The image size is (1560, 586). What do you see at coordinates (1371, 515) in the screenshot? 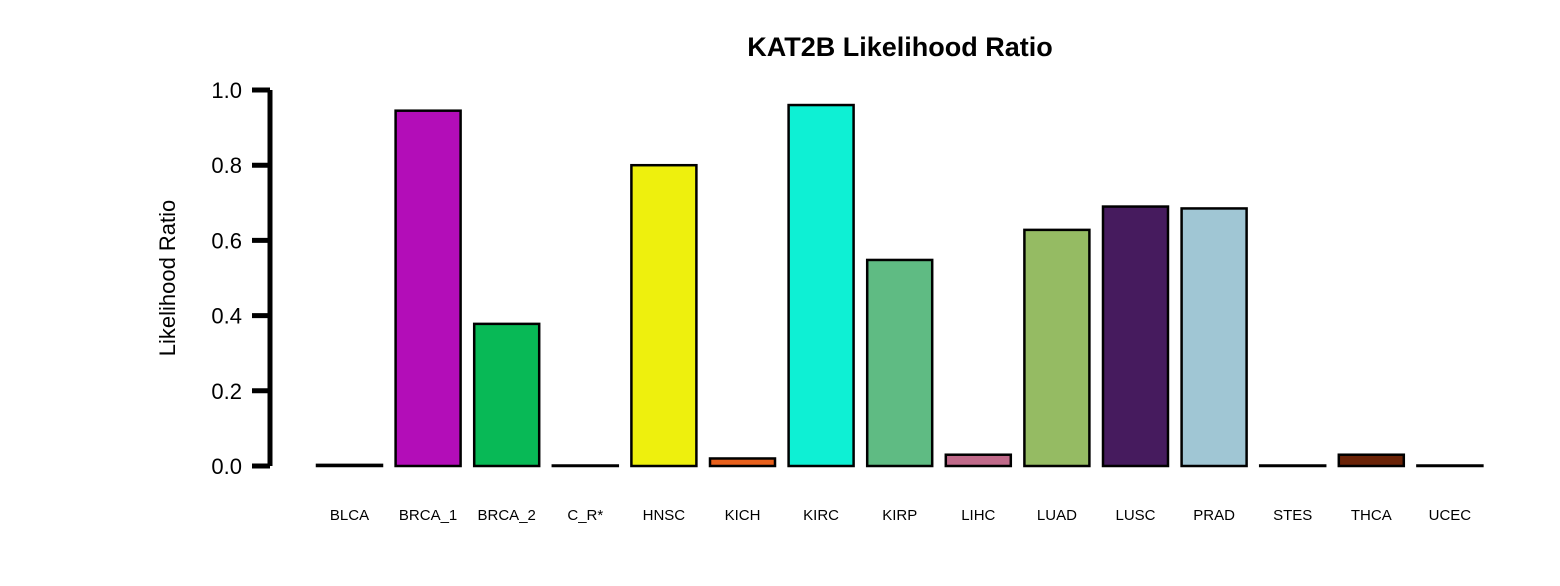
I see `x-tick-label: THCA` at bounding box center [1371, 515].